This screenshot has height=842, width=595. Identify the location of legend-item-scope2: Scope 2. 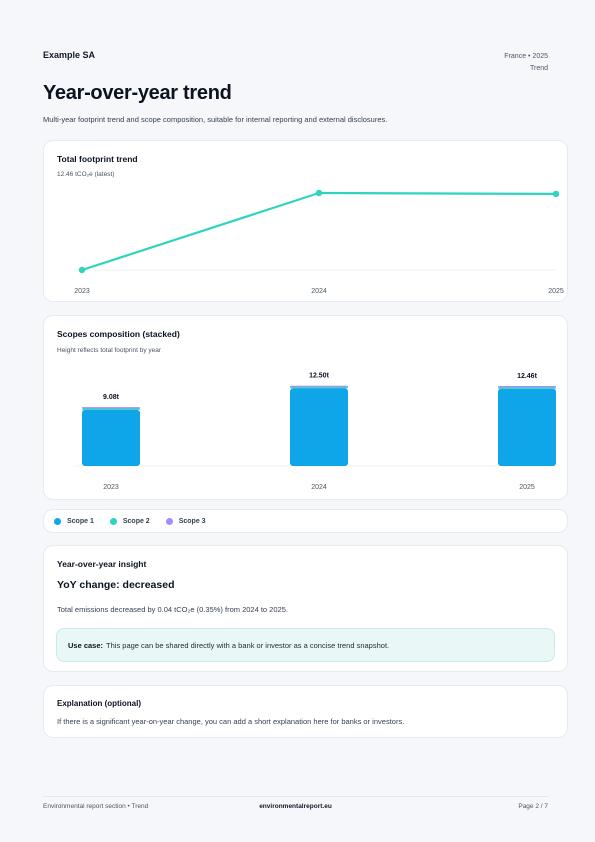
(129, 521).